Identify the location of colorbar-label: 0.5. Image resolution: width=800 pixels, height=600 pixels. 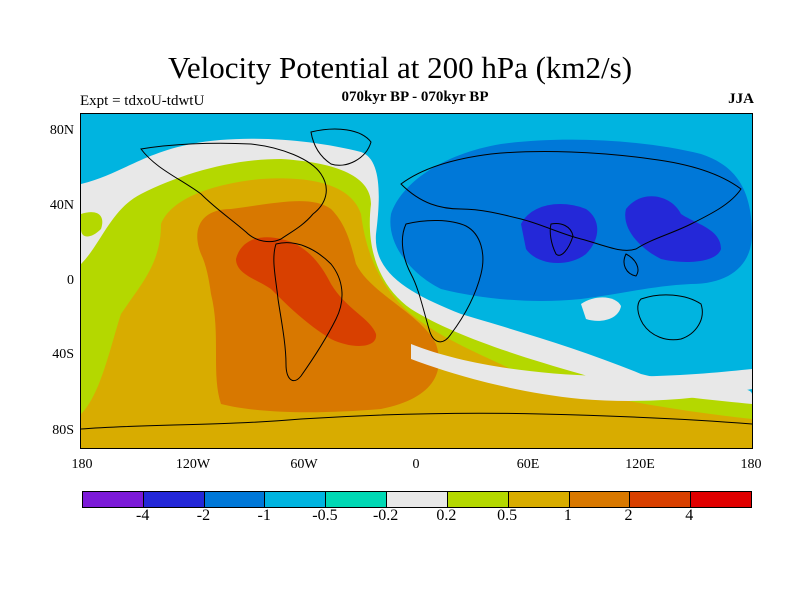
(507, 515).